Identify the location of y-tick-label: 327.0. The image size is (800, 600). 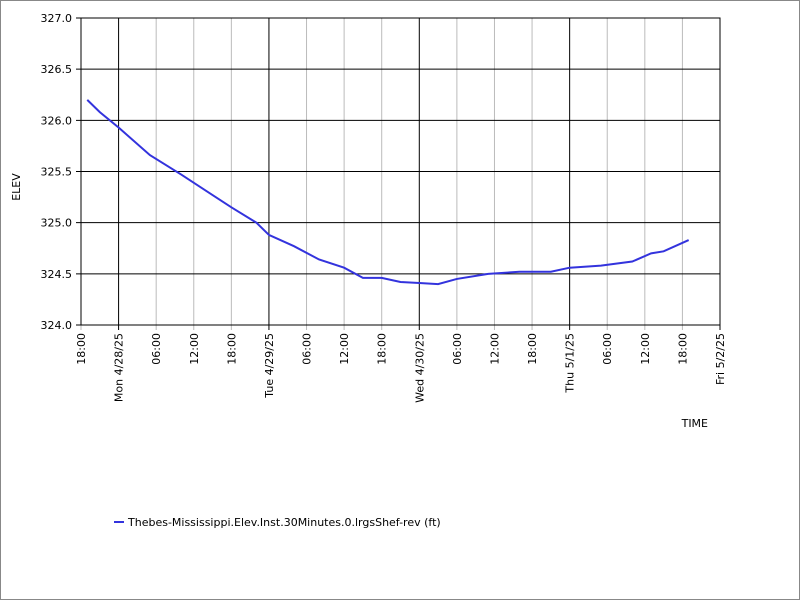
(57, 18).